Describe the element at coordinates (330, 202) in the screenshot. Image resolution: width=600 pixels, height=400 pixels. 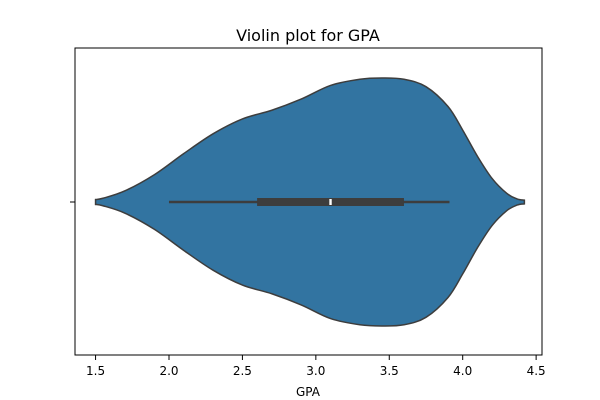
I see `median-marker` at that location.